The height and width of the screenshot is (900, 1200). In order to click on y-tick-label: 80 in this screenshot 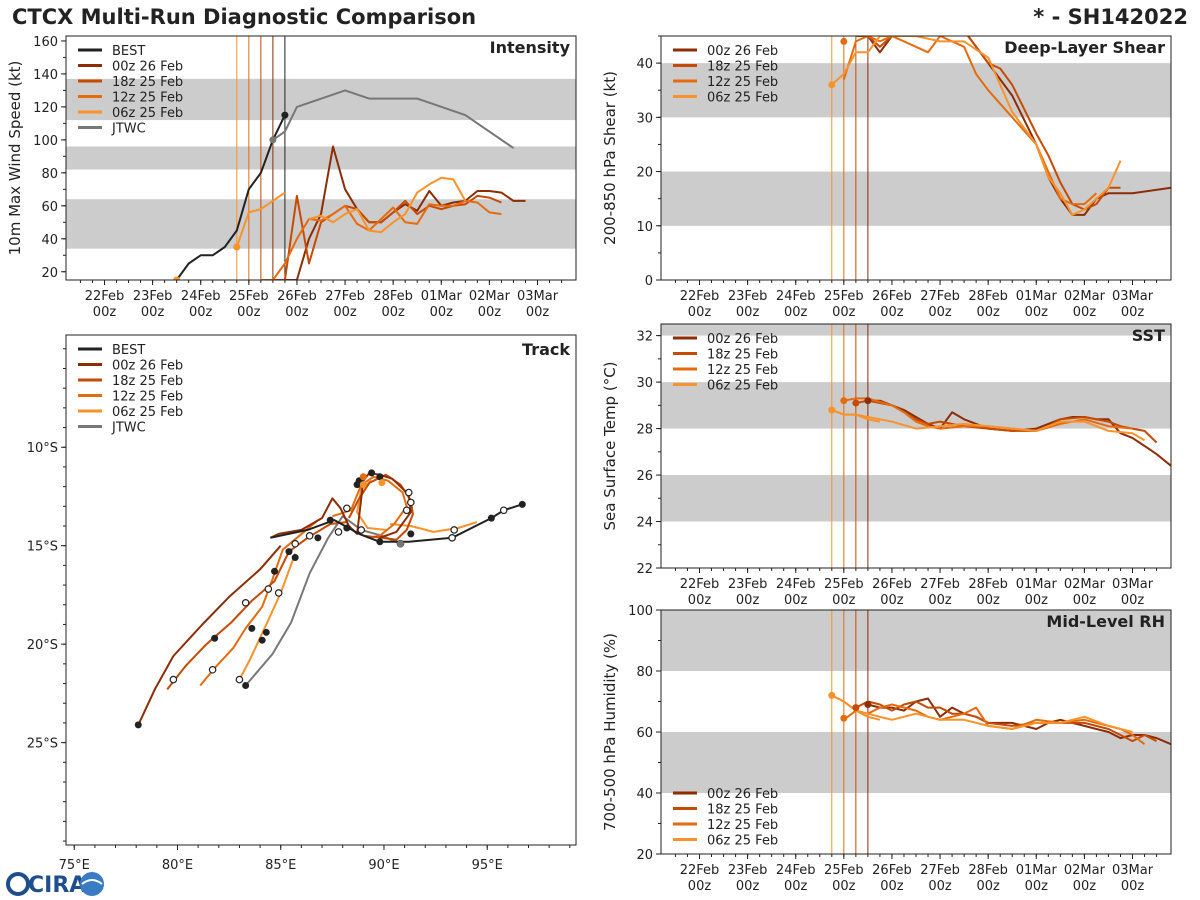, I will do `click(49, 174)`.